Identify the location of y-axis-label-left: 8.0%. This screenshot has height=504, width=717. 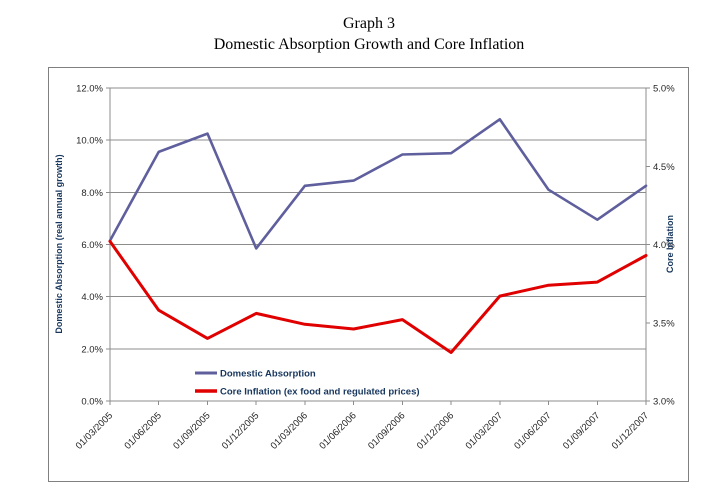
(92, 193).